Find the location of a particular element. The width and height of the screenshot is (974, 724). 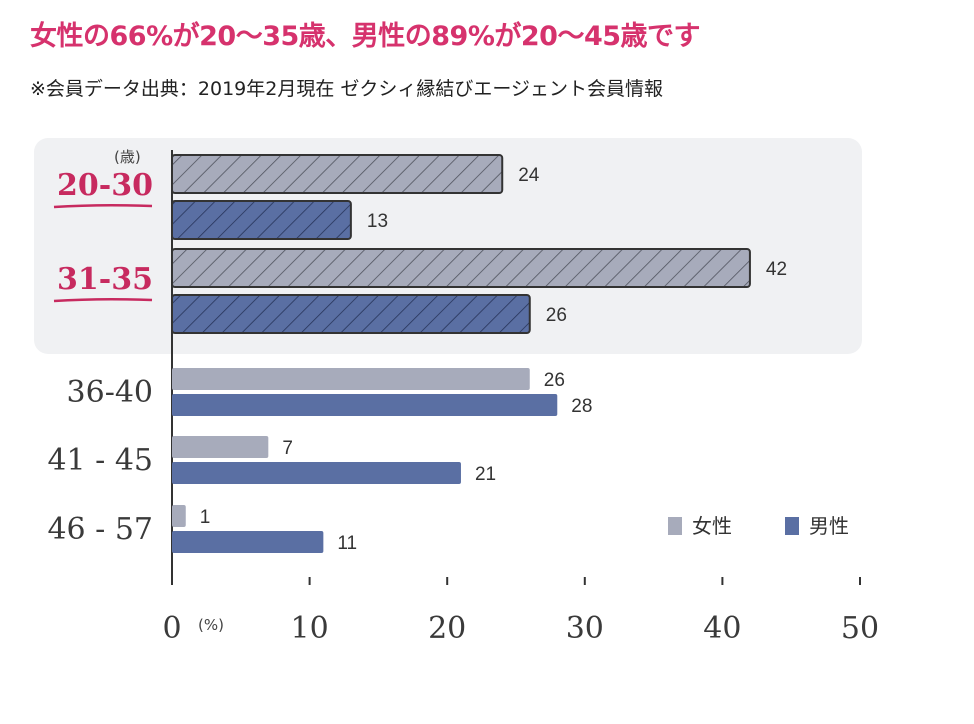

data-label: 1 is located at coordinates (205, 517).